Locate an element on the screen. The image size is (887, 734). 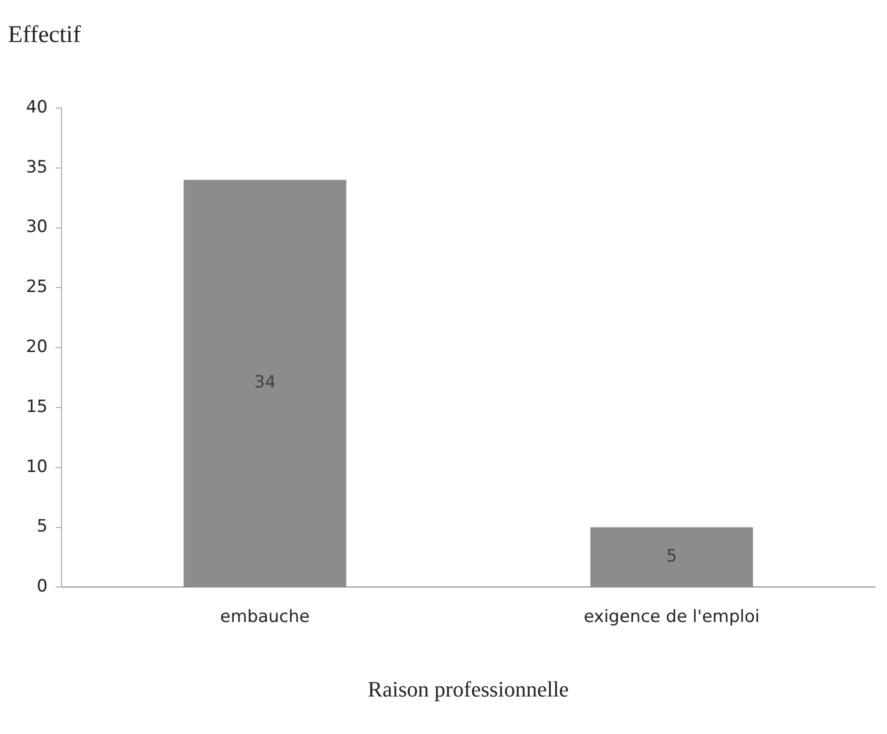
y-tick-label: 30 is located at coordinates (37, 227).